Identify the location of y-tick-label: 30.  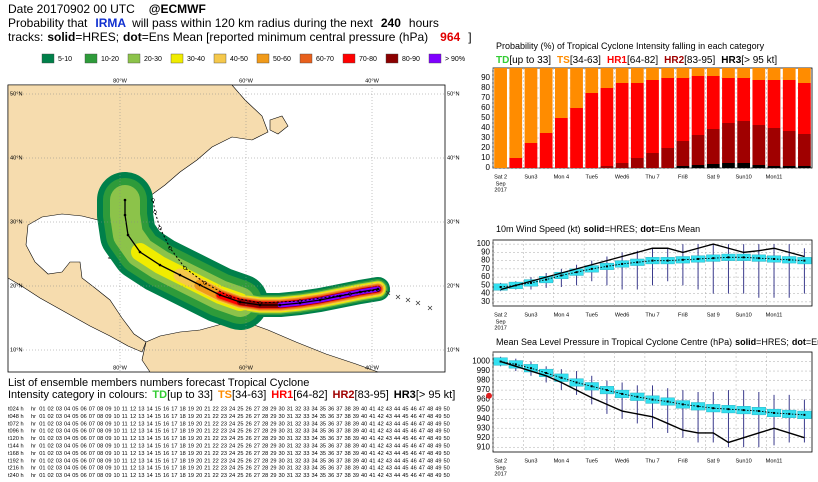
(485, 301).